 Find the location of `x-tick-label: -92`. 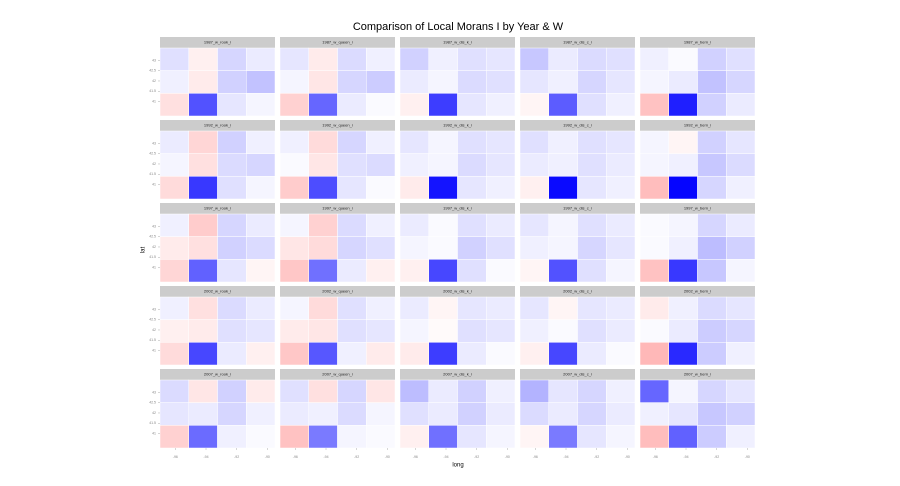

x-tick-label: -92 is located at coordinates (716, 457).